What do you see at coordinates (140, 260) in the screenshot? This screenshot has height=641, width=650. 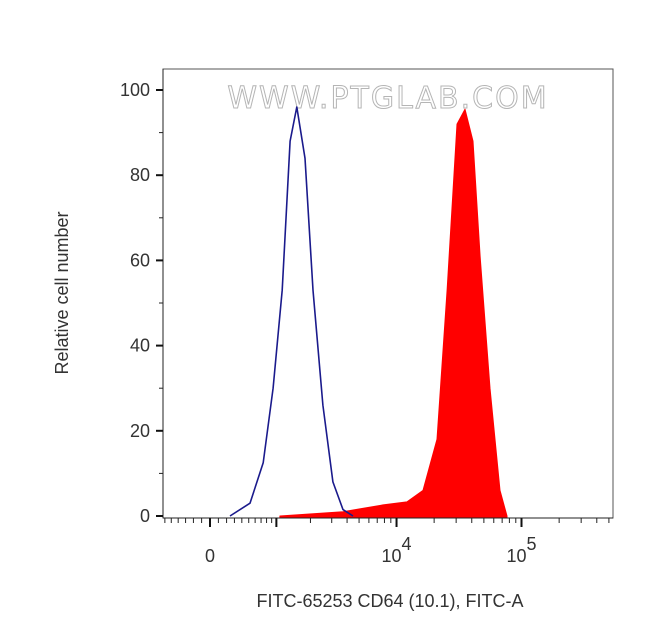 I see `y-tick-label: 60` at bounding box center [140, 260].